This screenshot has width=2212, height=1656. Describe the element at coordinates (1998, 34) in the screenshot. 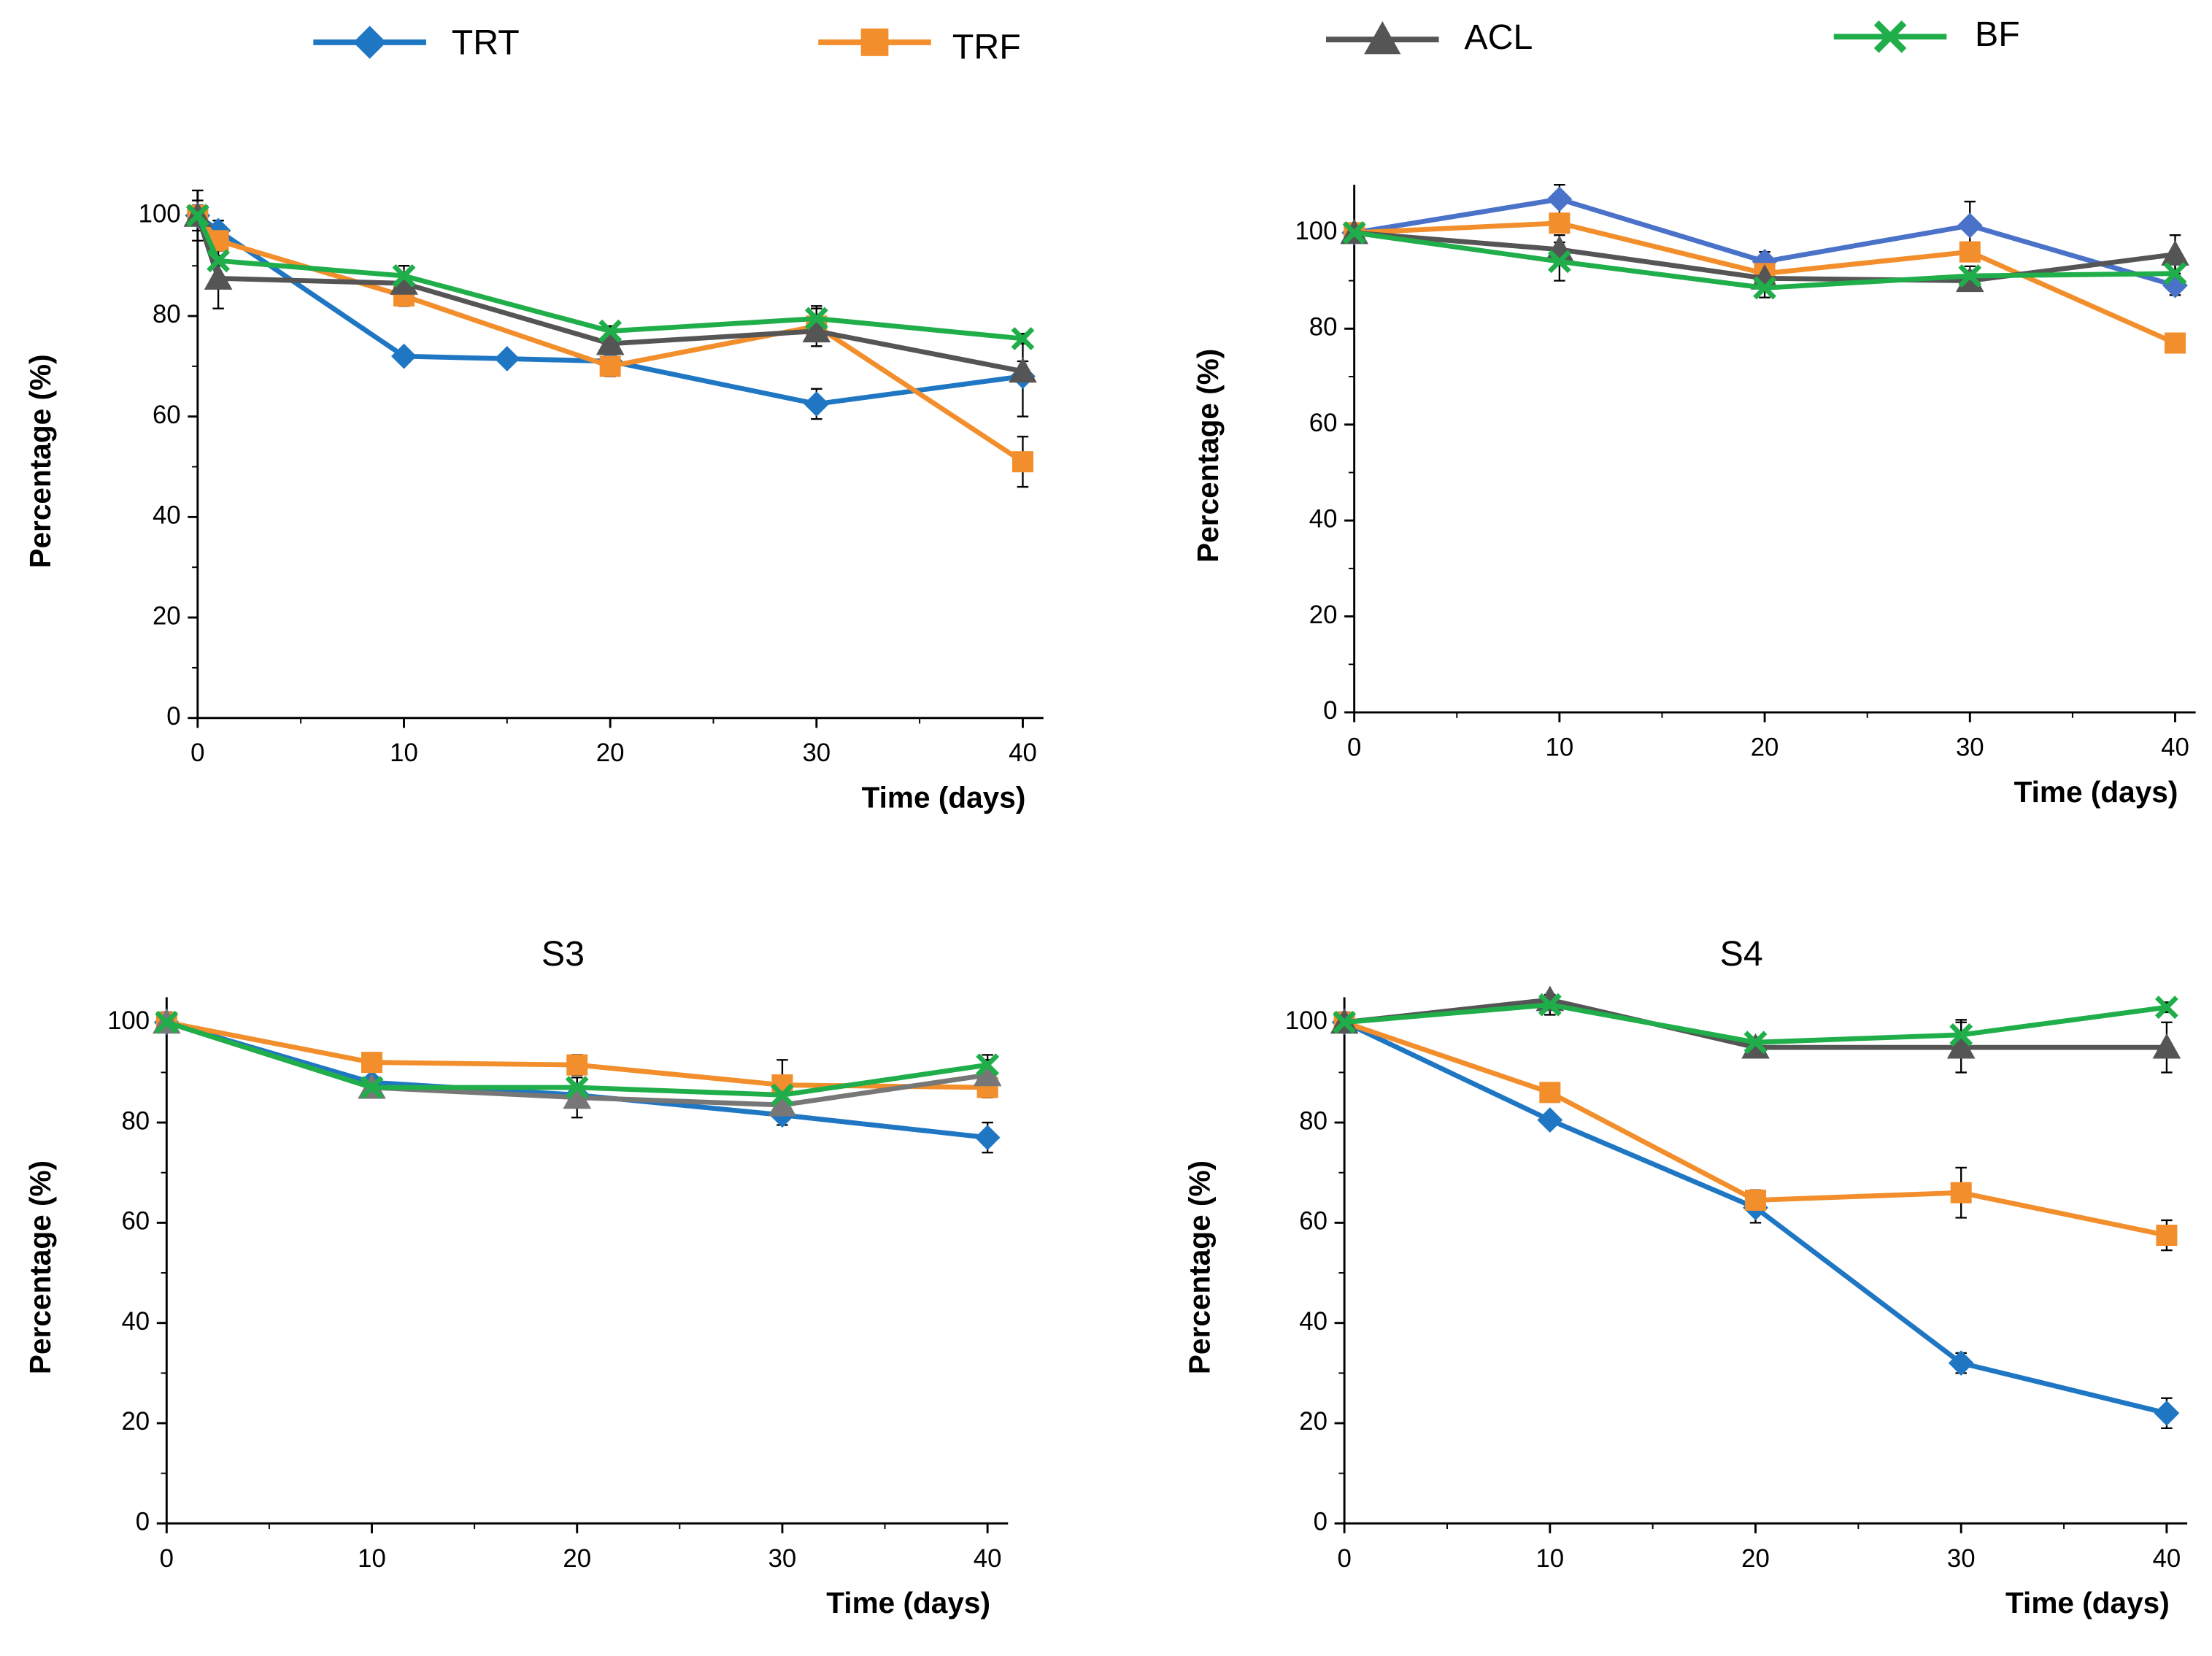

I see `legend-label: BF` at that location.